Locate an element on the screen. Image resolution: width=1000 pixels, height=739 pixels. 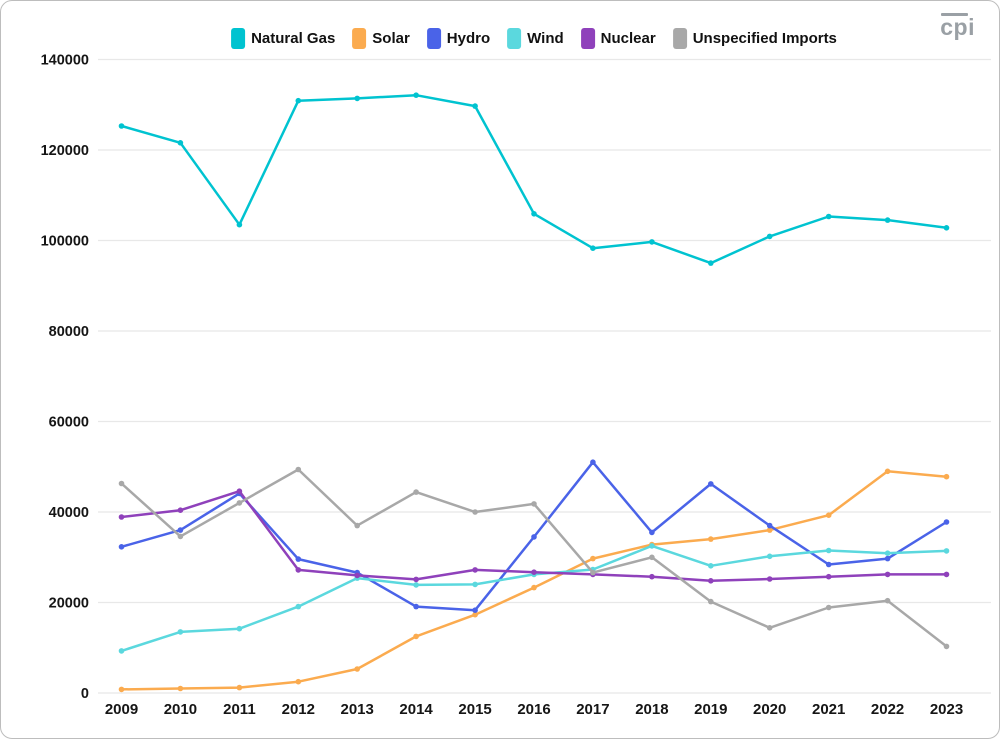
legend-item-unspecified-imports: Unspecified Imports is located at coordinates (754, 38).